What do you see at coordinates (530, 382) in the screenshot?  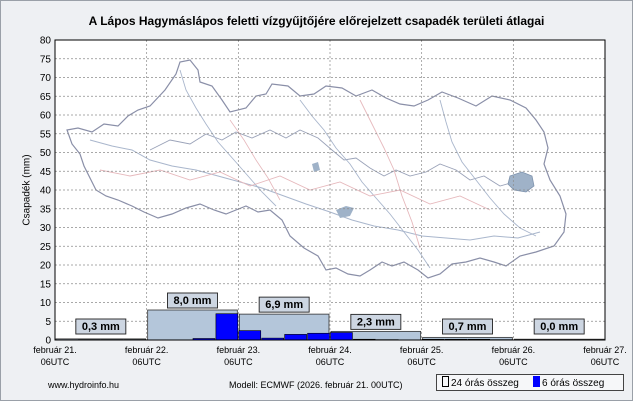 I see `legend: 24 órás összeg 6 órás összeg` at bounding box center [530, 382].